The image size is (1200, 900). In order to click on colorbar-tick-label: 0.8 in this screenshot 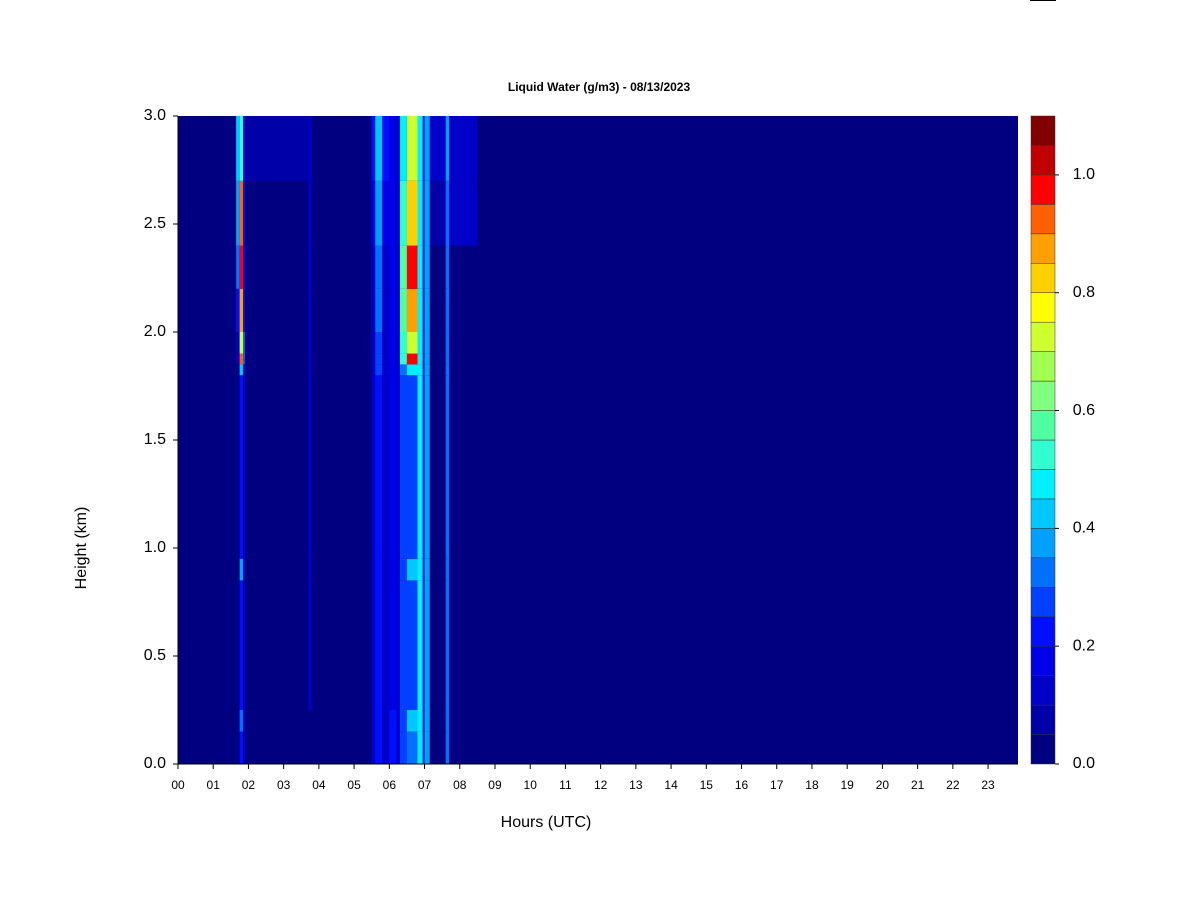, I will do `click(1084, 292)`.